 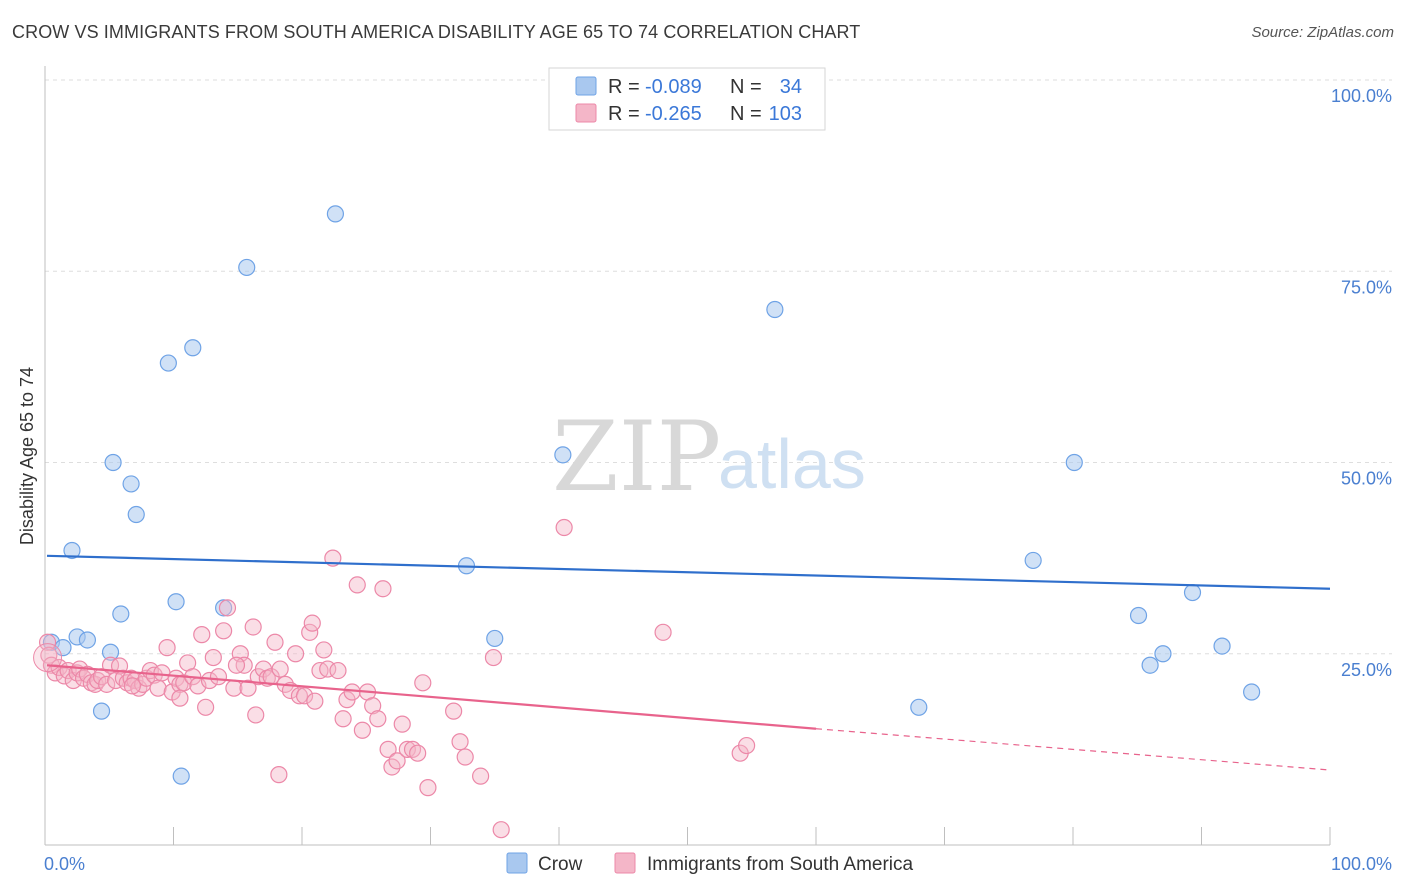 I want to click on legend-r-value-crow: -0.089, so click(x=673, y=87).